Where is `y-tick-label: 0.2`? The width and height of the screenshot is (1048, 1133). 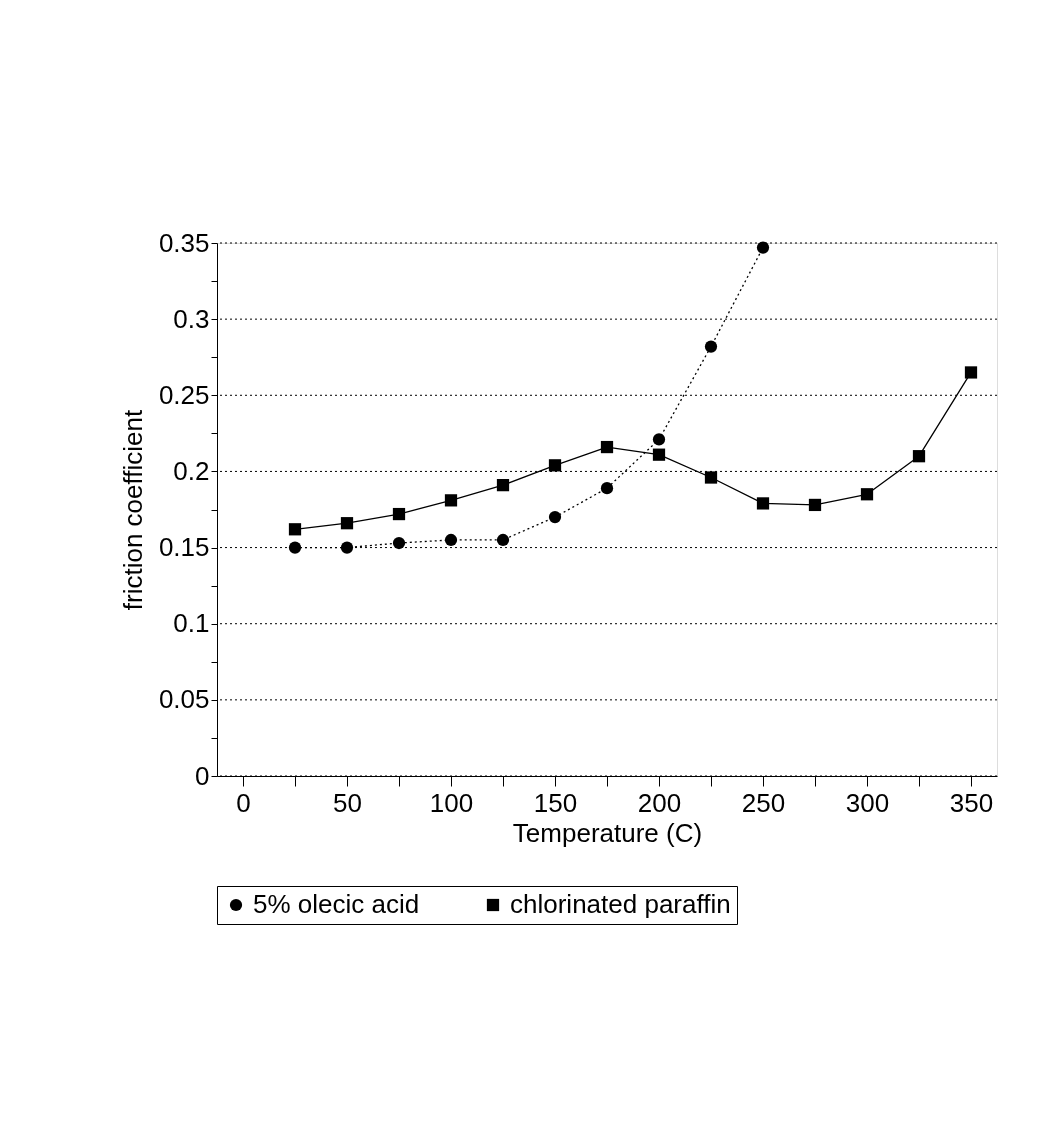 y-tick-label: 0.2 is located at coordinates (191, 470).